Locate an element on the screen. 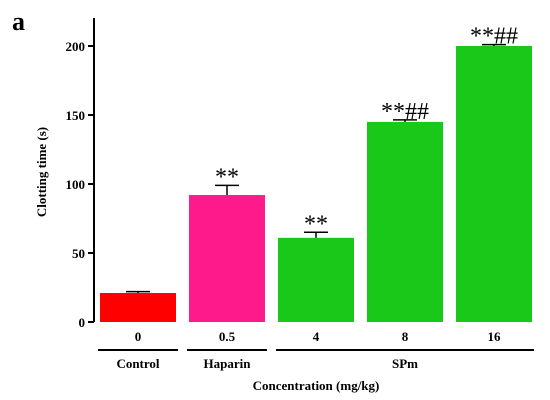 Image resolution: width=550 pixels, height=400 pixels. group-label: SPm is located at coordinates (405, 363).